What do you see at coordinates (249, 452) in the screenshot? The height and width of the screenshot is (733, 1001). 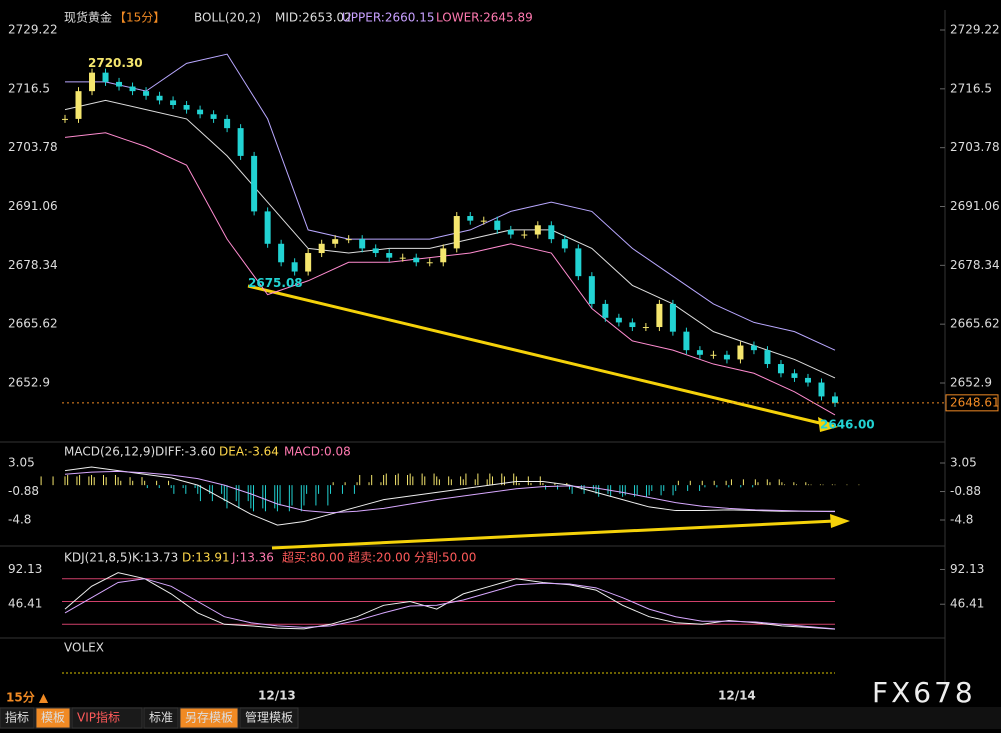 I see `macd-dea: DEA:-3.64` at bounding box center [249, 452].